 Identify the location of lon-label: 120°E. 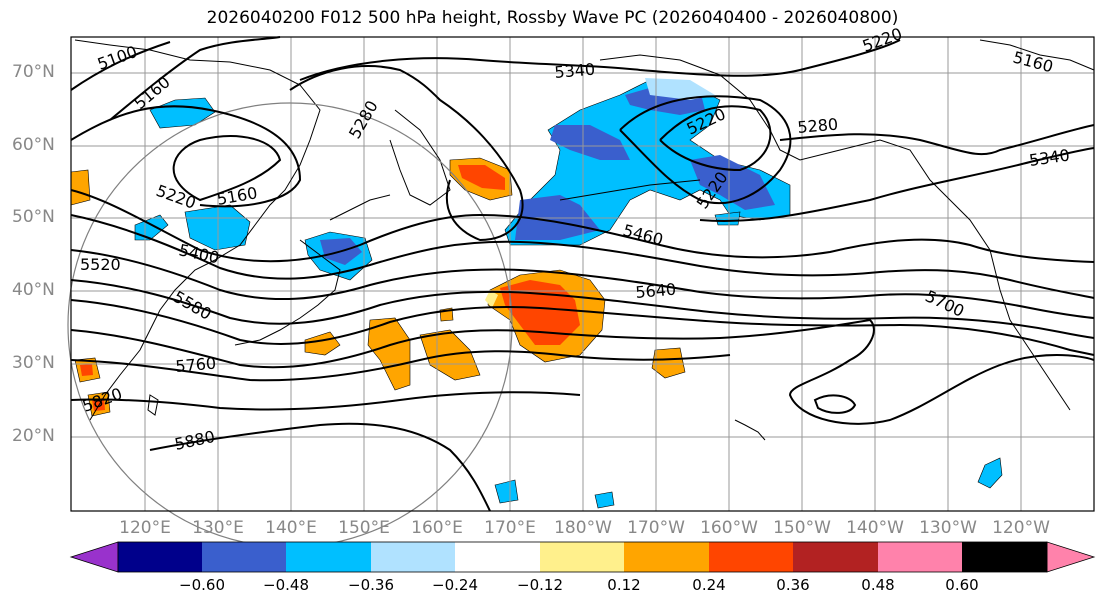
(145, 528).